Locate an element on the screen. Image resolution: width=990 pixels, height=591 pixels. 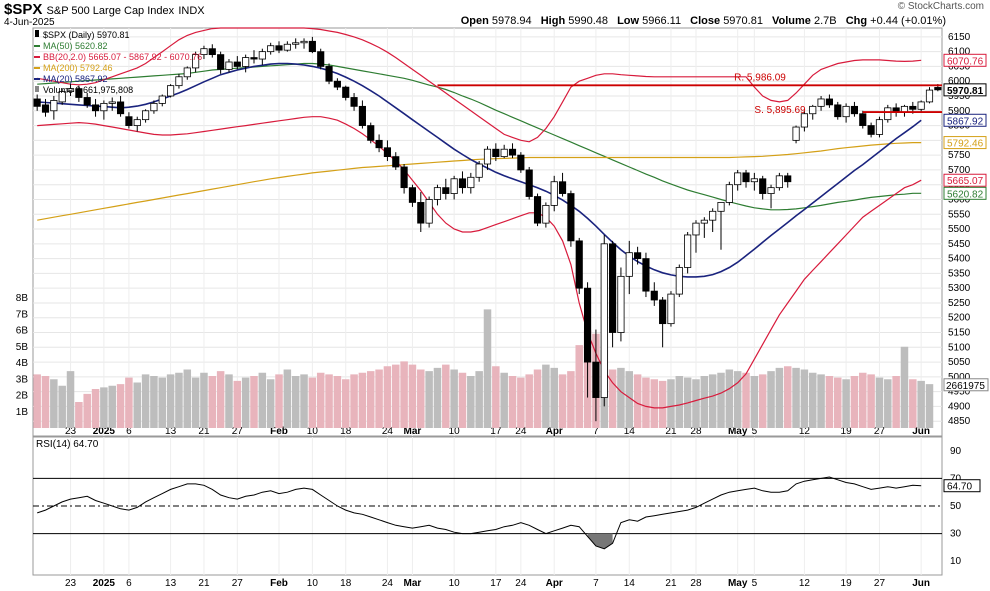
price-x-tick-label: Jun is located at coordinates (921, 431).